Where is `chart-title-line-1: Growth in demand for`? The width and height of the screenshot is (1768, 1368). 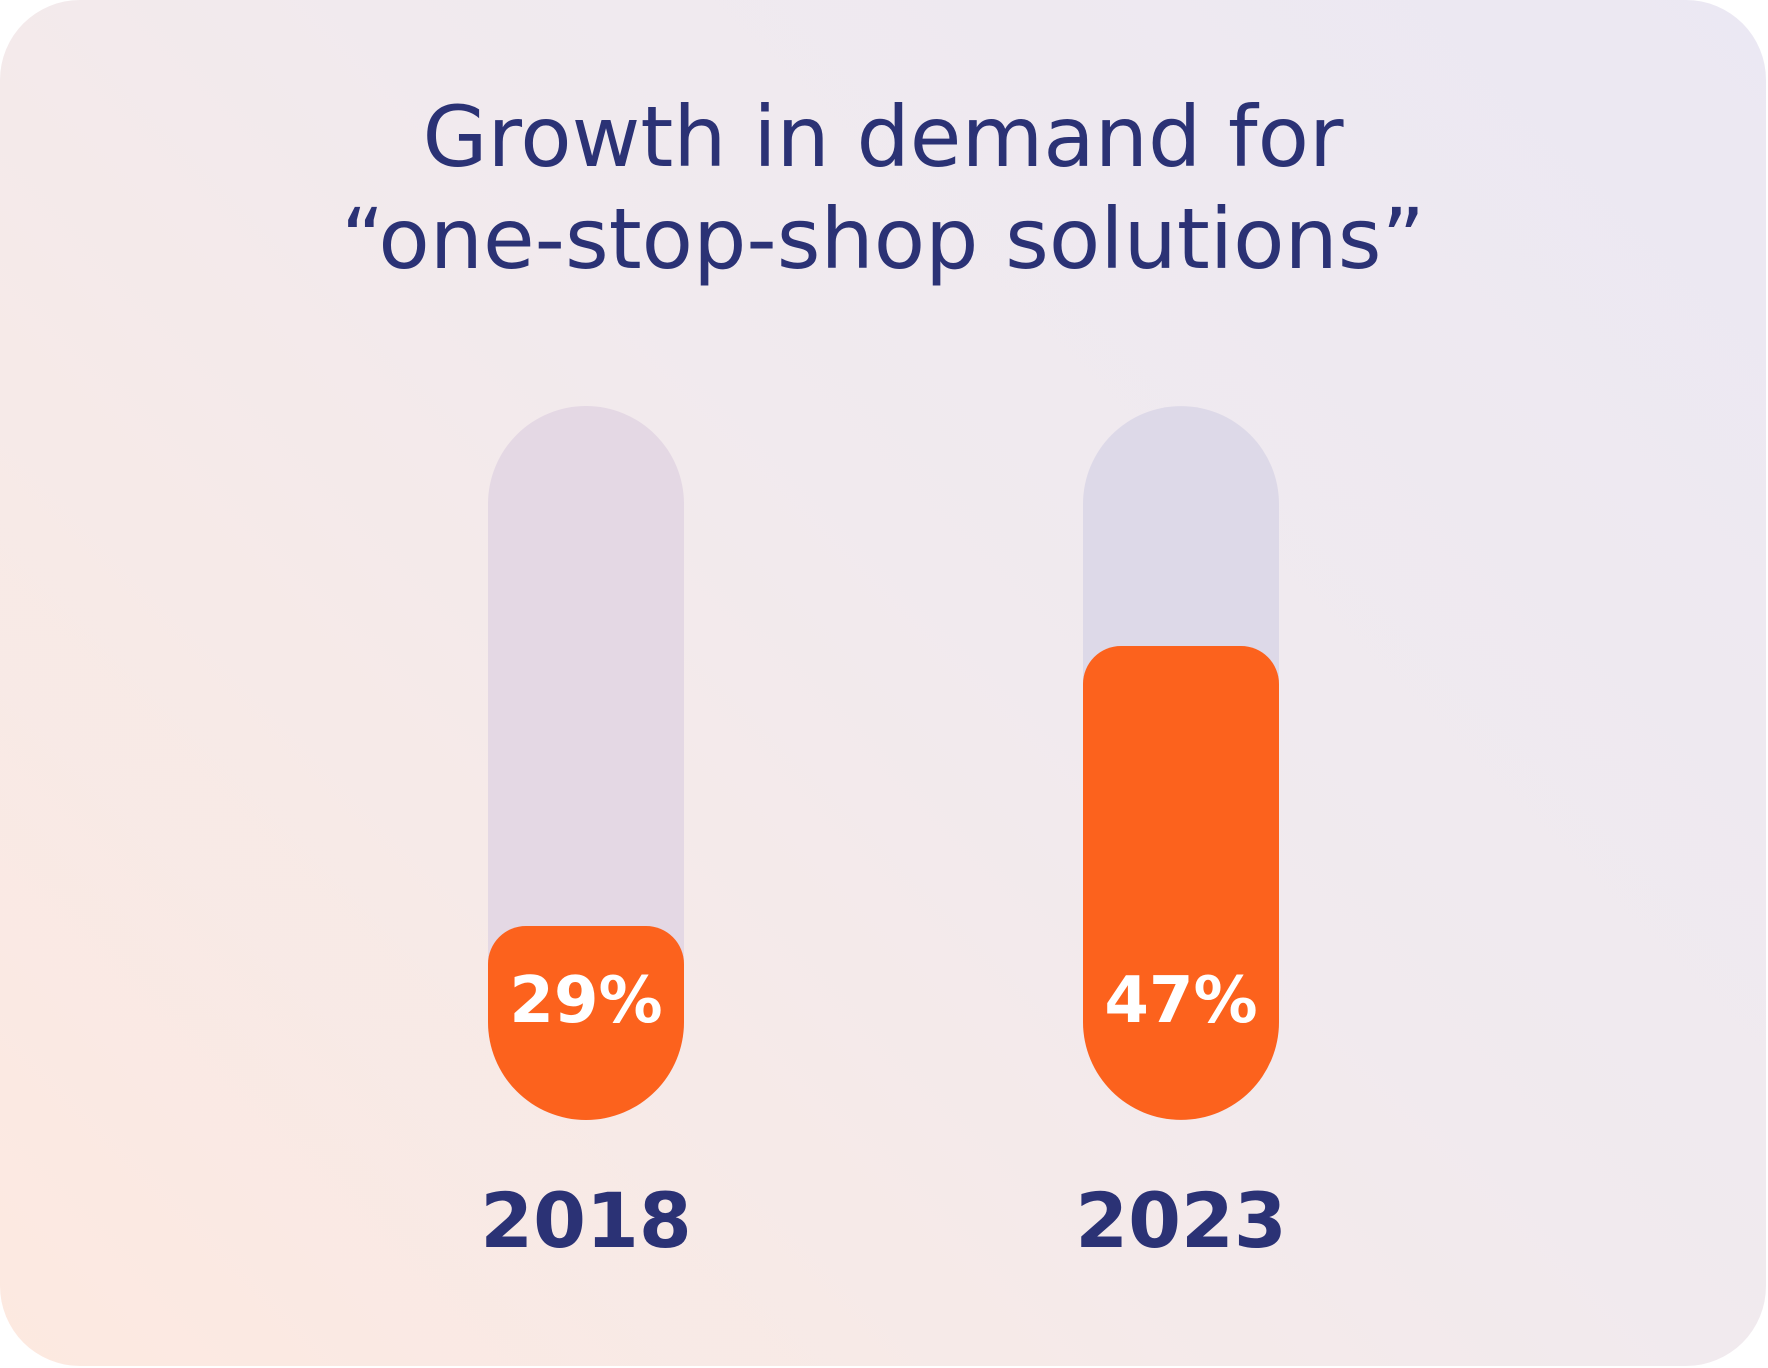 chart-title-line-1: Growth in demand for is located at coordinates (883, 137).